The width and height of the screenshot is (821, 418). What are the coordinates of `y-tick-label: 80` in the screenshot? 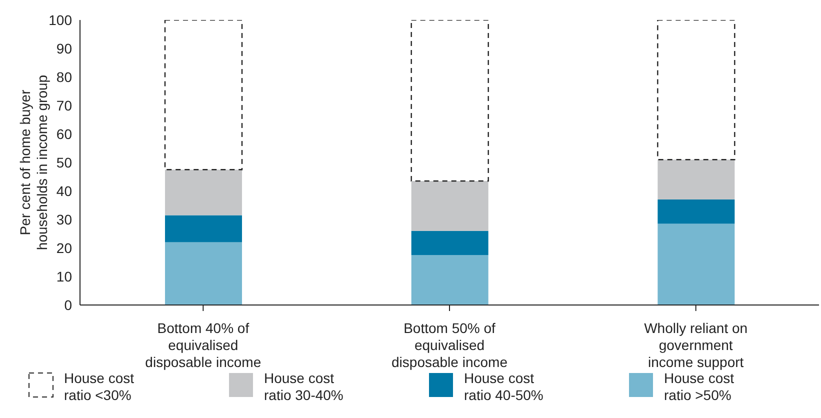 It's located at (64, 76).